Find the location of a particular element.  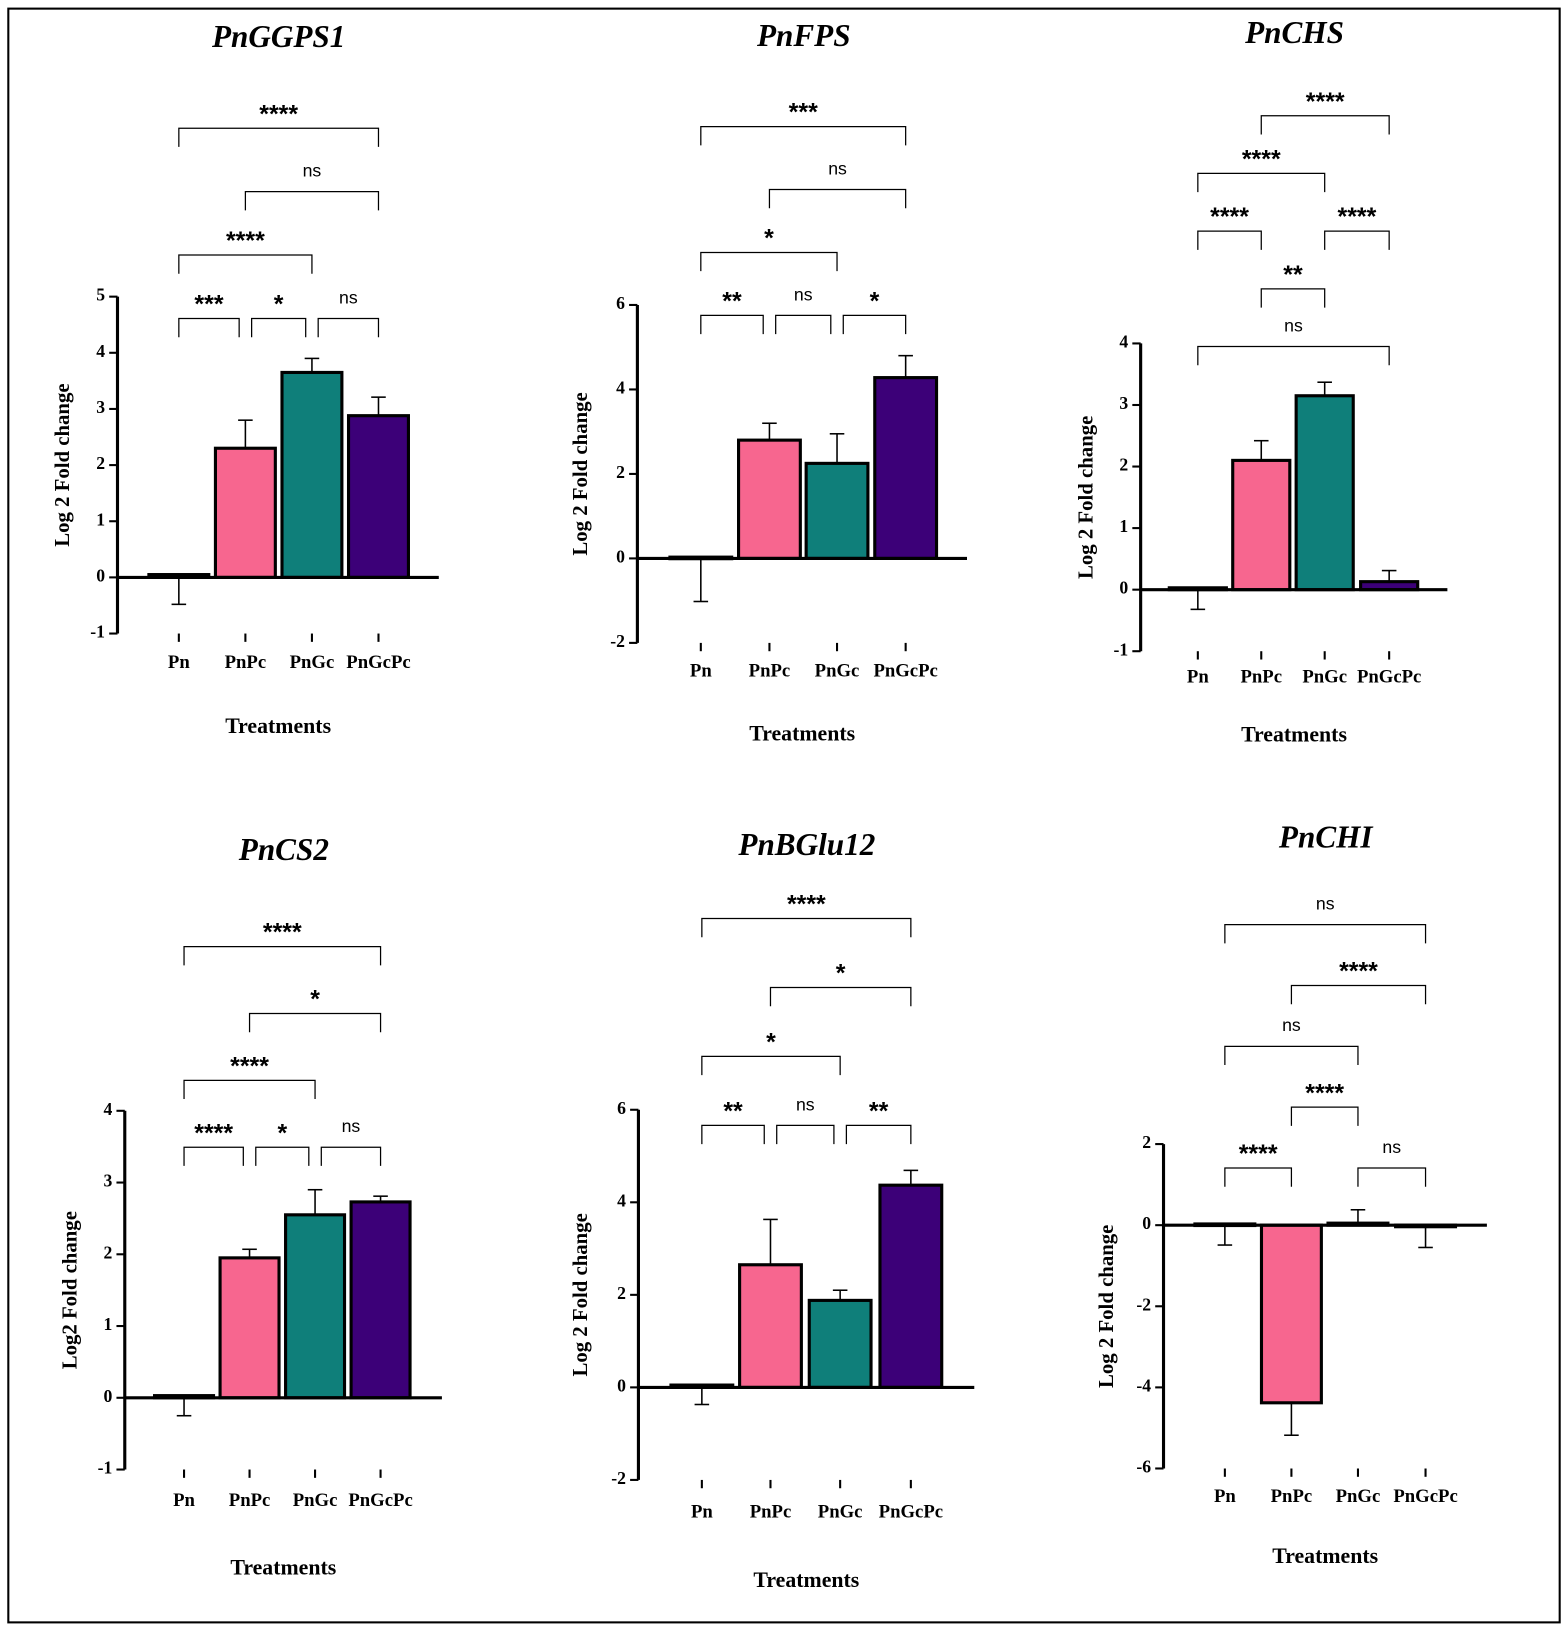

y-axis-label: Log2 Fold change is located at coordinates (70, 1290).